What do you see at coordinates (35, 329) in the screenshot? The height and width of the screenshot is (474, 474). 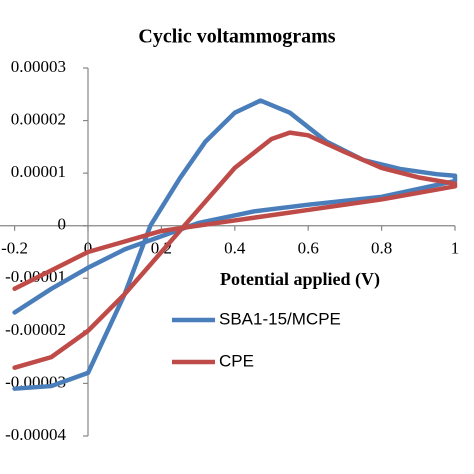 I see `y-tick-label: -0.00002` at bounding box center [35, 329].